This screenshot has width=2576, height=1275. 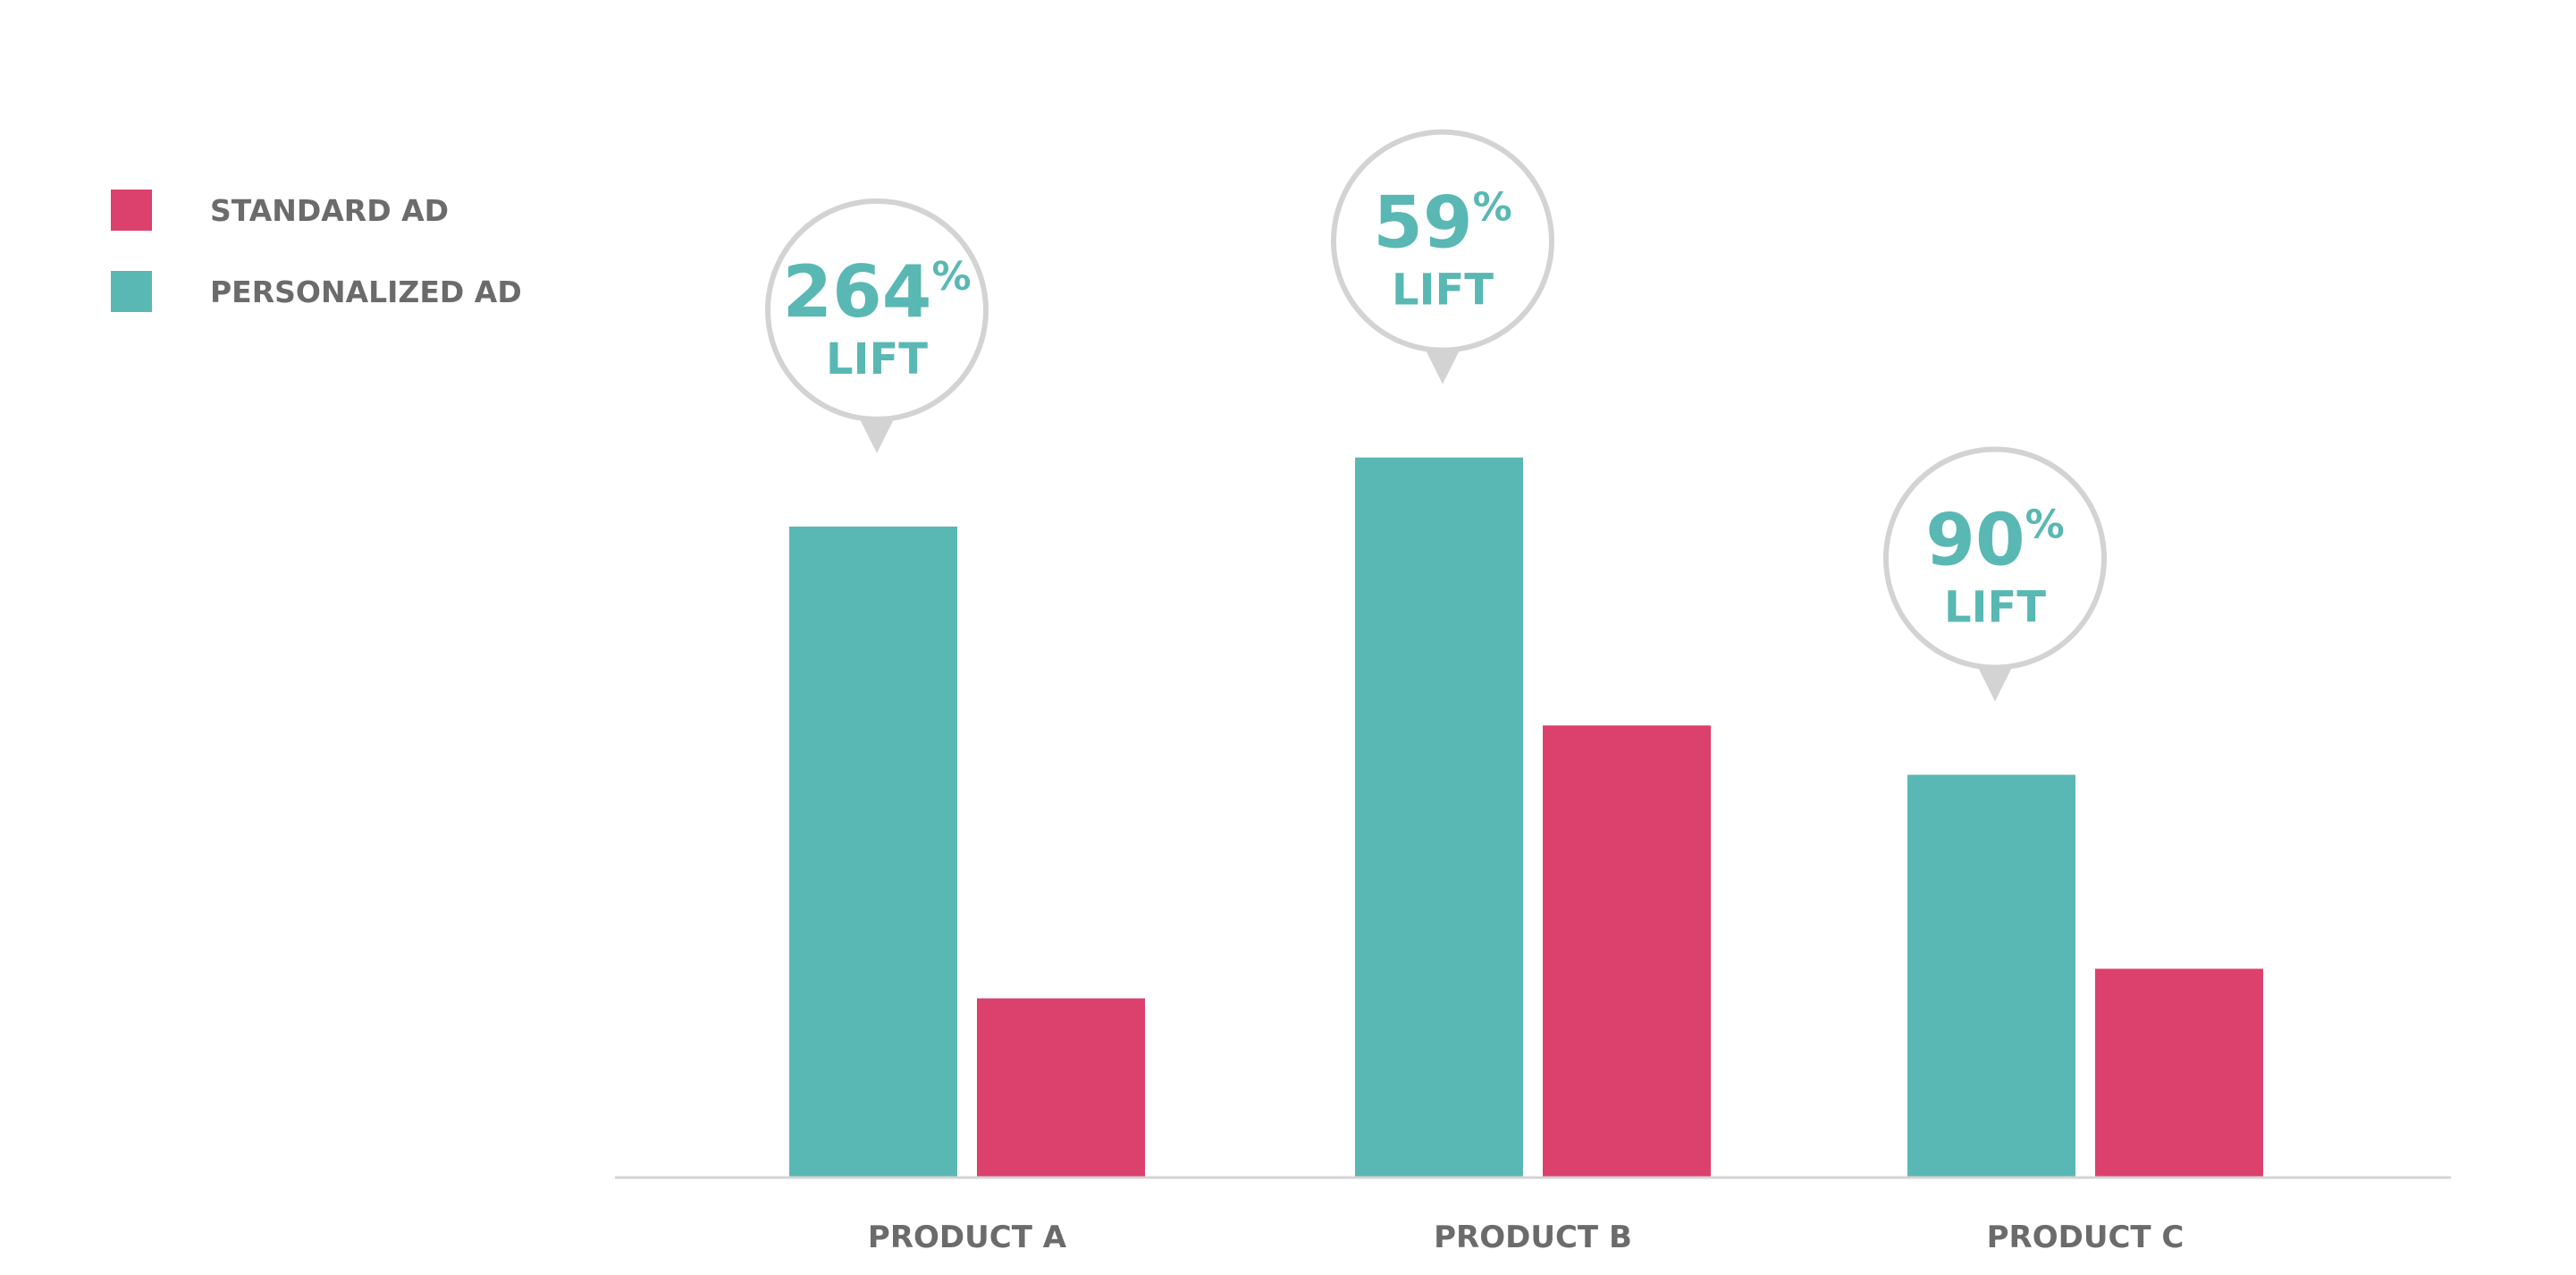 I want to click on bar-standard-ad-product-b, so click(x=1627, y=952).